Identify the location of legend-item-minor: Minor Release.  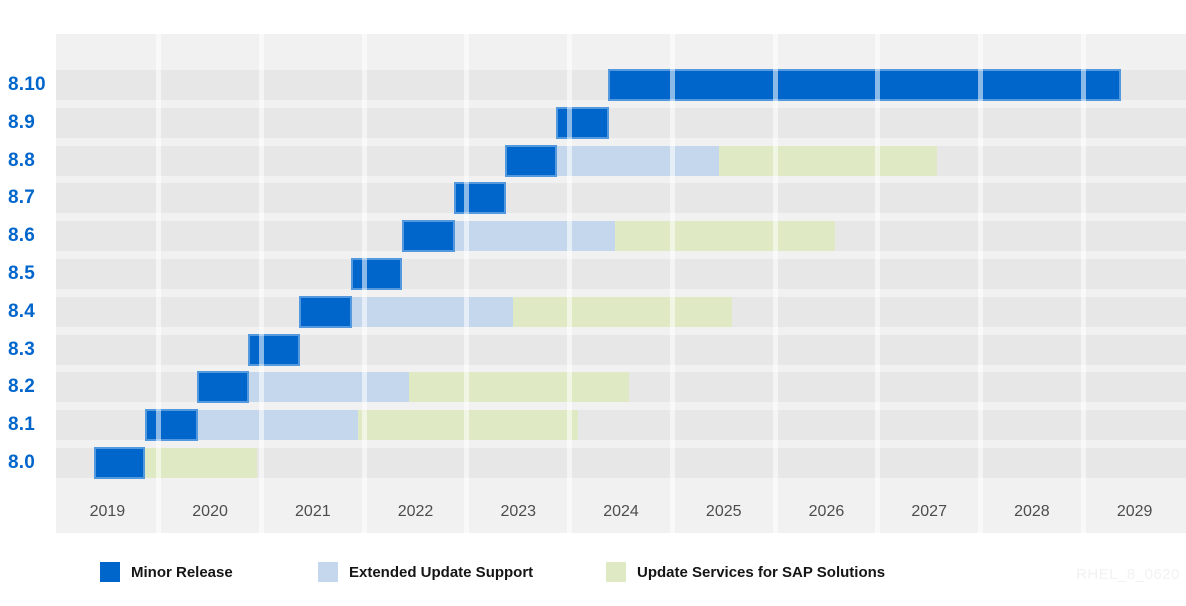
(166, 572).